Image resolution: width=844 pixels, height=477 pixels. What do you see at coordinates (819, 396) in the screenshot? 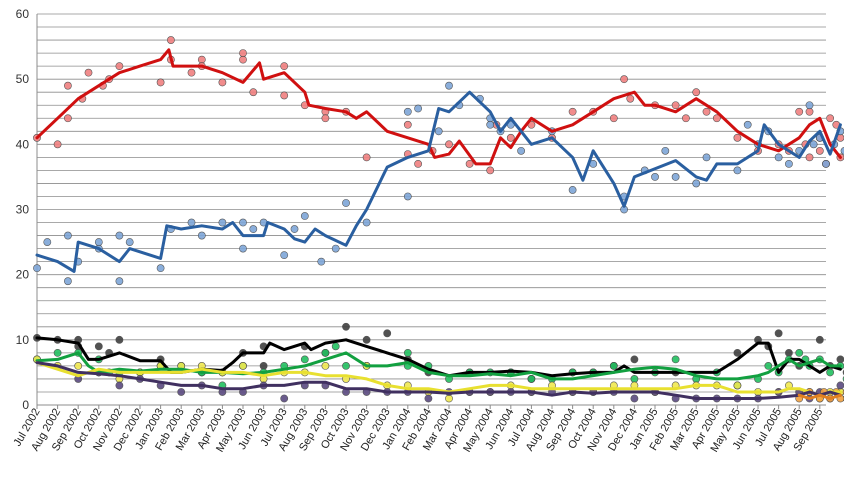
I see `series-orange-line` at bounding box center [819, 396].